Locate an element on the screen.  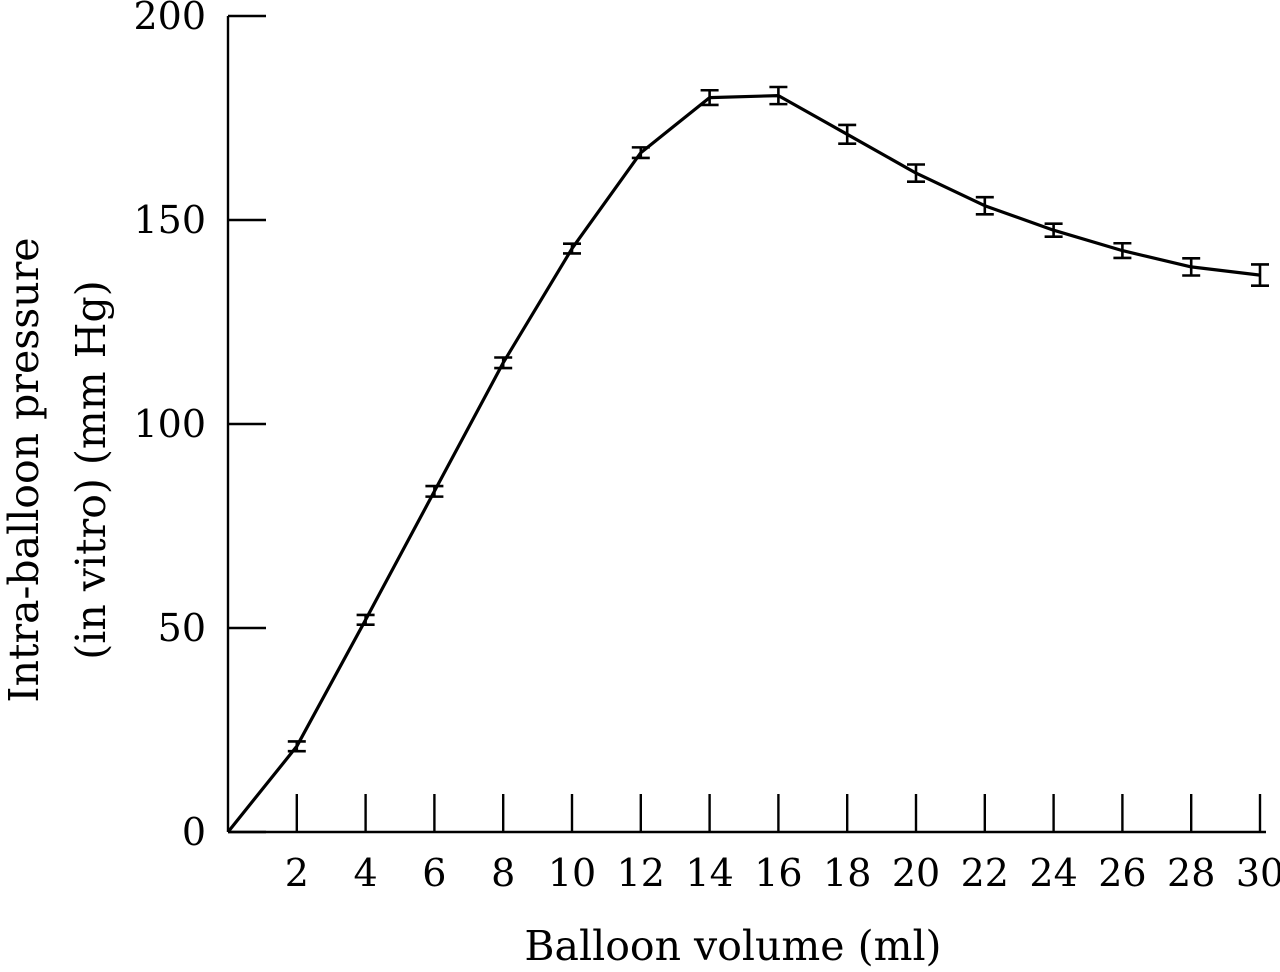
x-tick-label: 24 is located at coordinates (1053, 873).